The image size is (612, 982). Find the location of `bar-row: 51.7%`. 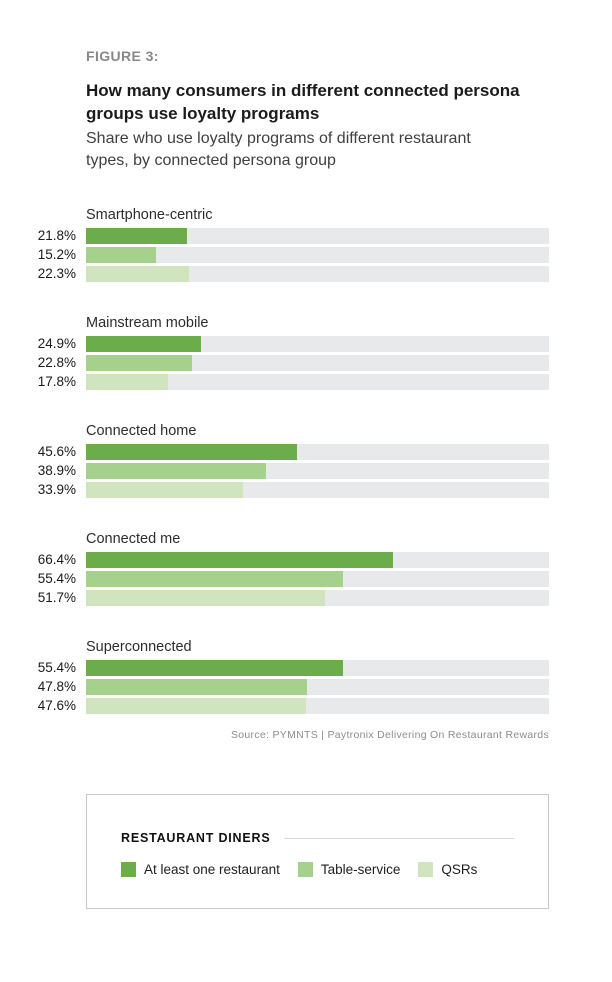

bar-row: 51.7% is located at coordinates (316, 598).